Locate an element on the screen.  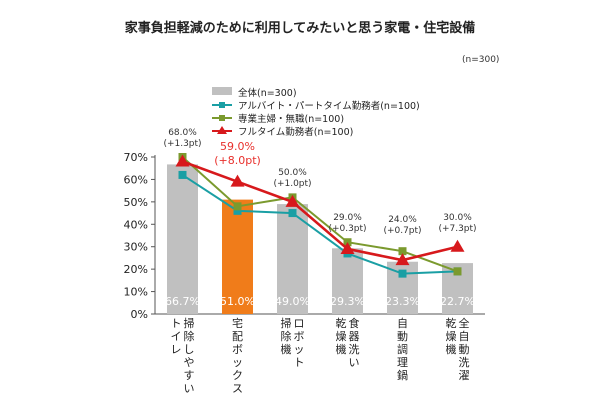
y-tick-label: 60% is located at coordinates (136, 179).